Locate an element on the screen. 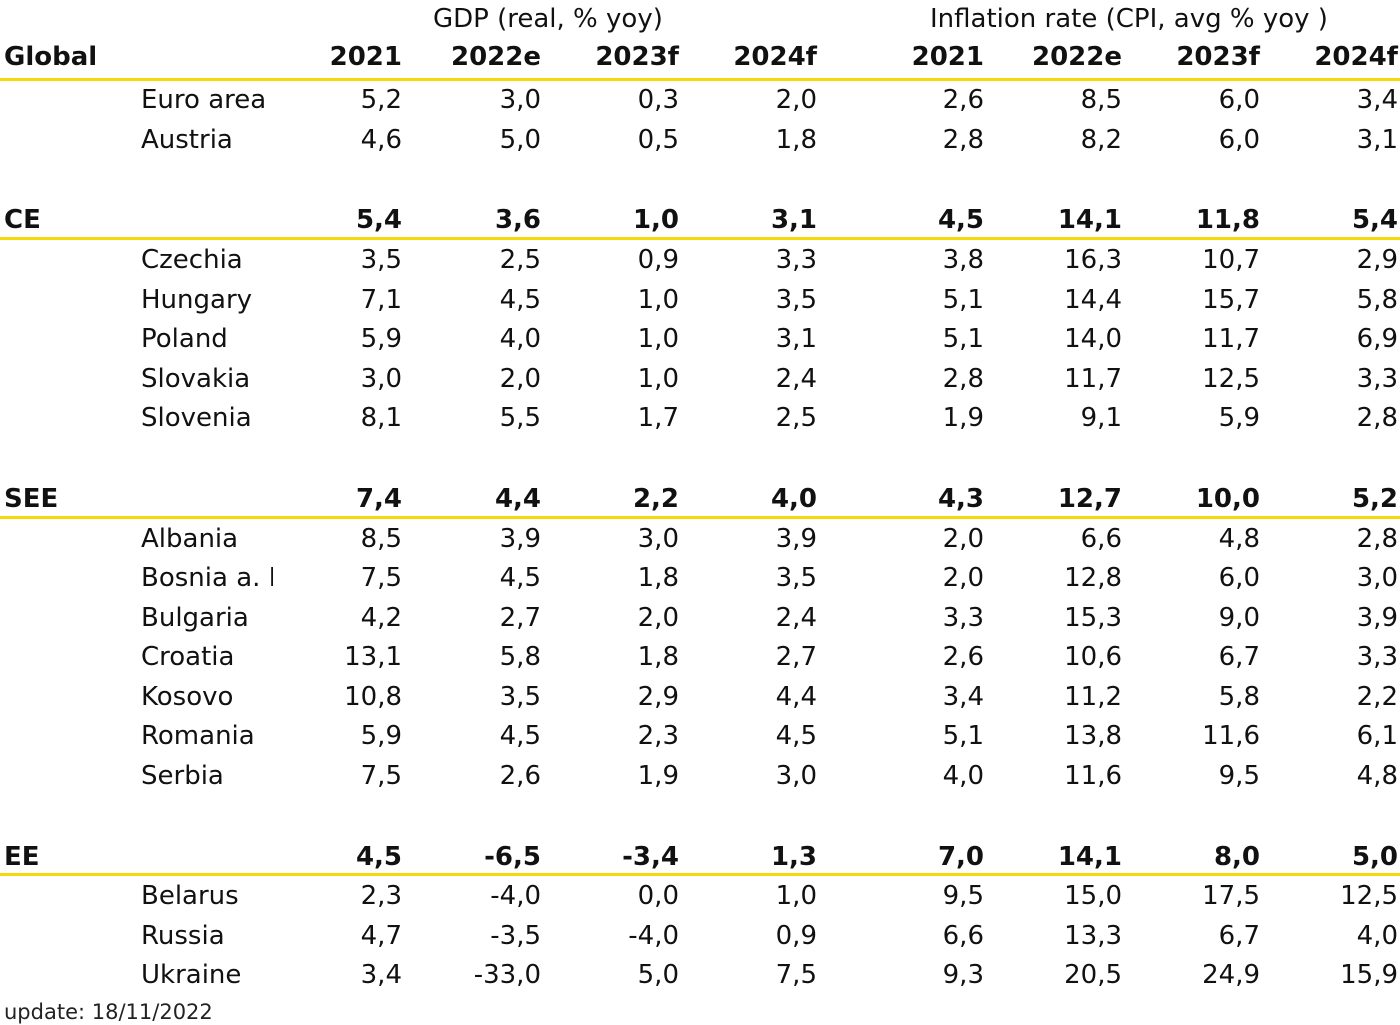 Image resolution: width=1400 pixels, height=1025 pixels. col-gdp-2021: 2021 is located at coordinates (365, 57).